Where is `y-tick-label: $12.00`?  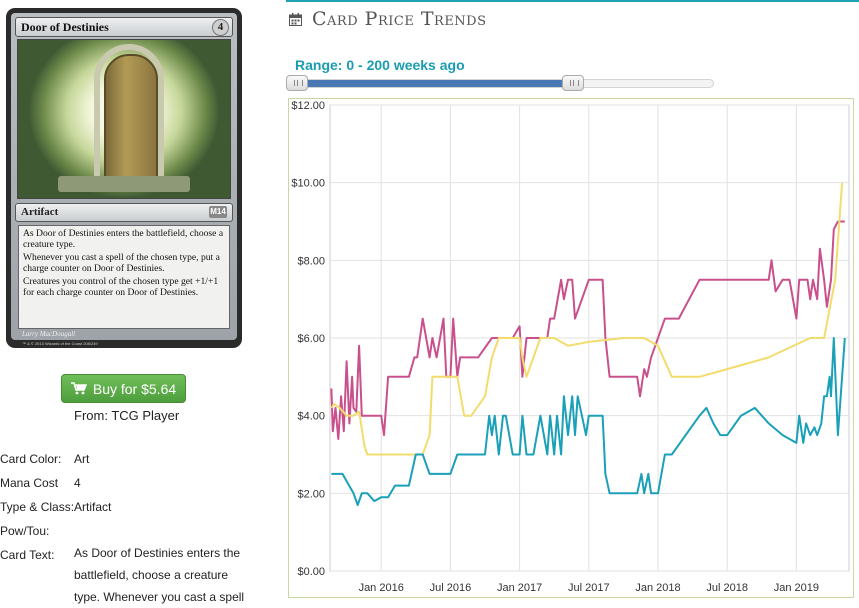
y-tick-label: $12.00 is located at coordinates (308, 106).